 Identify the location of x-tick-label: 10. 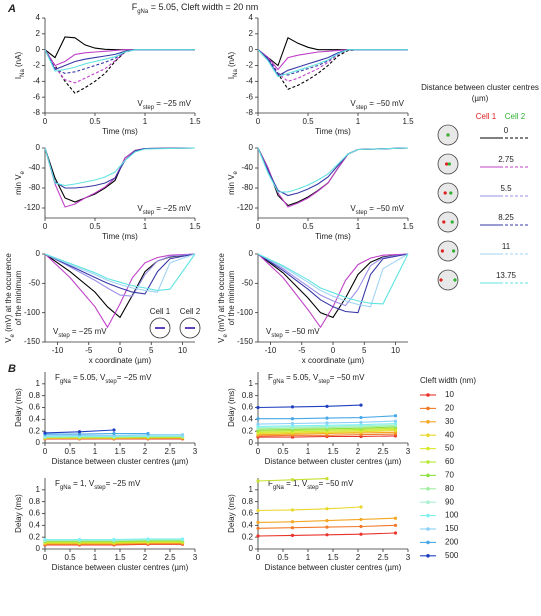
(395, 350).